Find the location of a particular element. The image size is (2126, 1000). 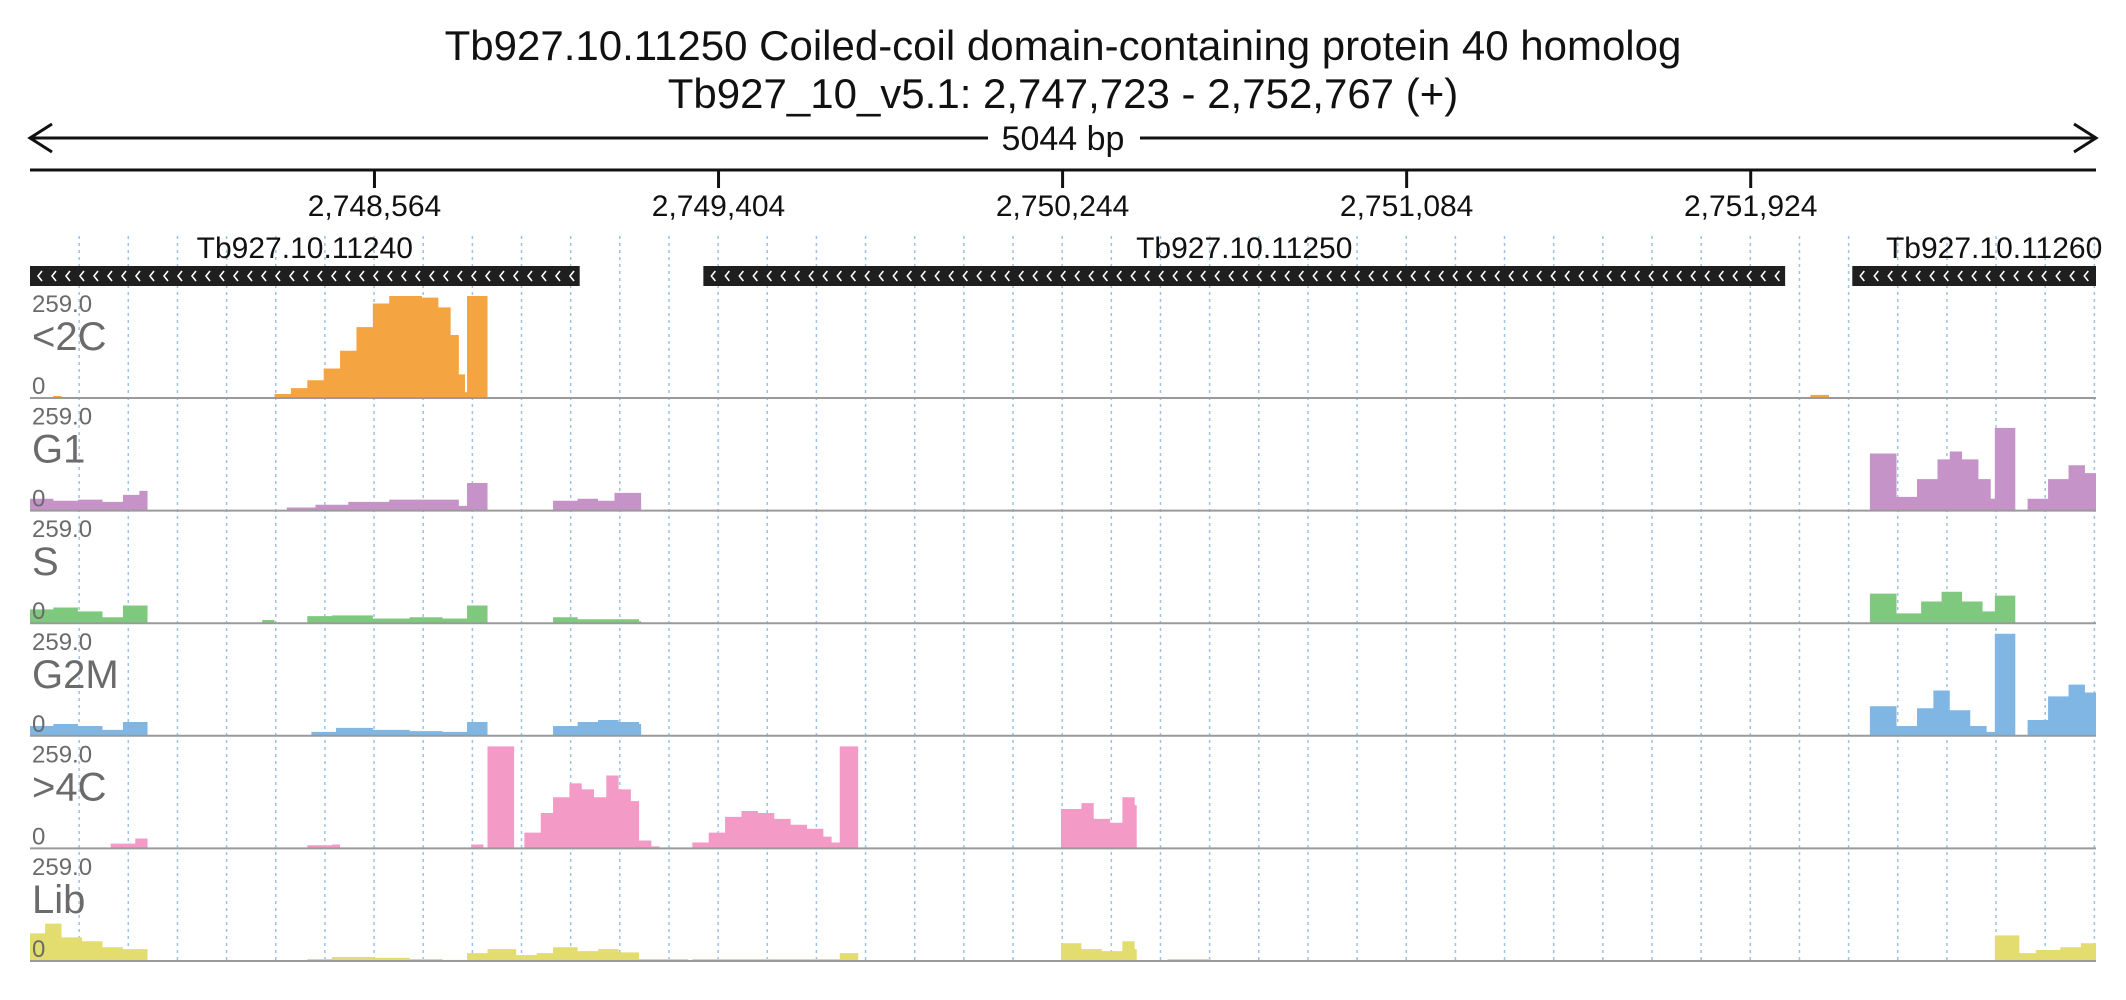

coverage-track: 259.0>4C 0 is located at coordinates (1063, 795).